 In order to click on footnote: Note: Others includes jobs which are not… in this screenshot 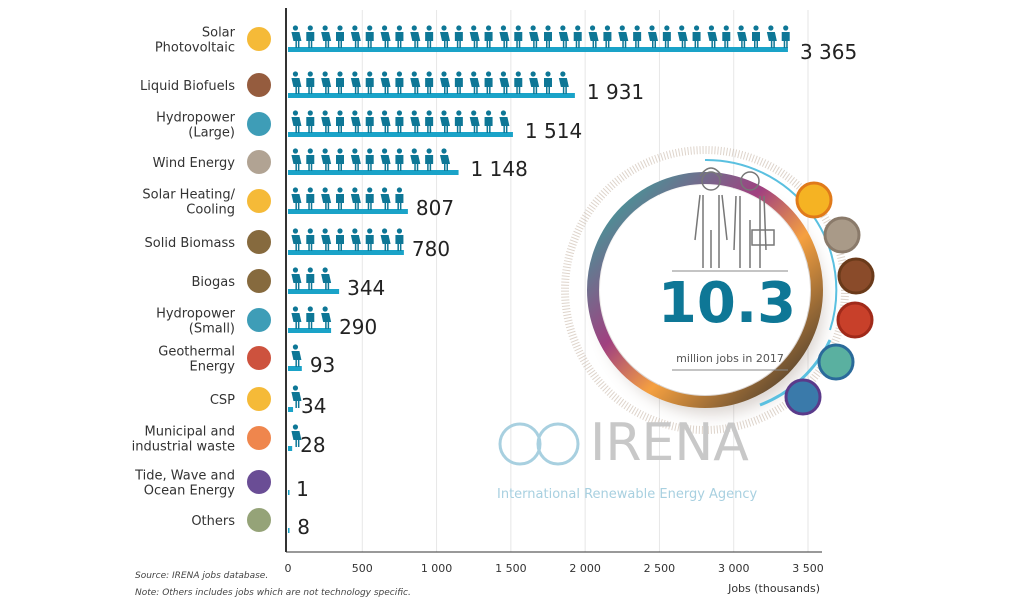, I will do `click(273, 593)`.